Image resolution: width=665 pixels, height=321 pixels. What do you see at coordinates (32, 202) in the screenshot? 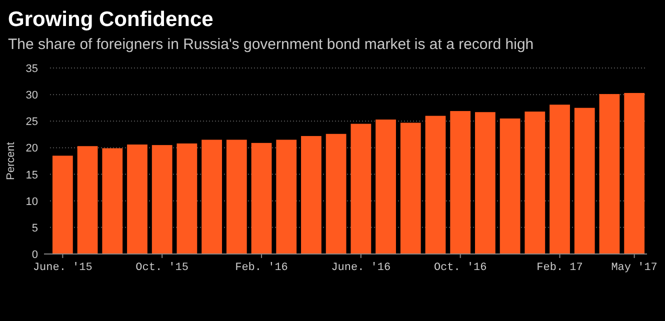
I see `y-tick-label: 10` at bounding box center [32, 202].